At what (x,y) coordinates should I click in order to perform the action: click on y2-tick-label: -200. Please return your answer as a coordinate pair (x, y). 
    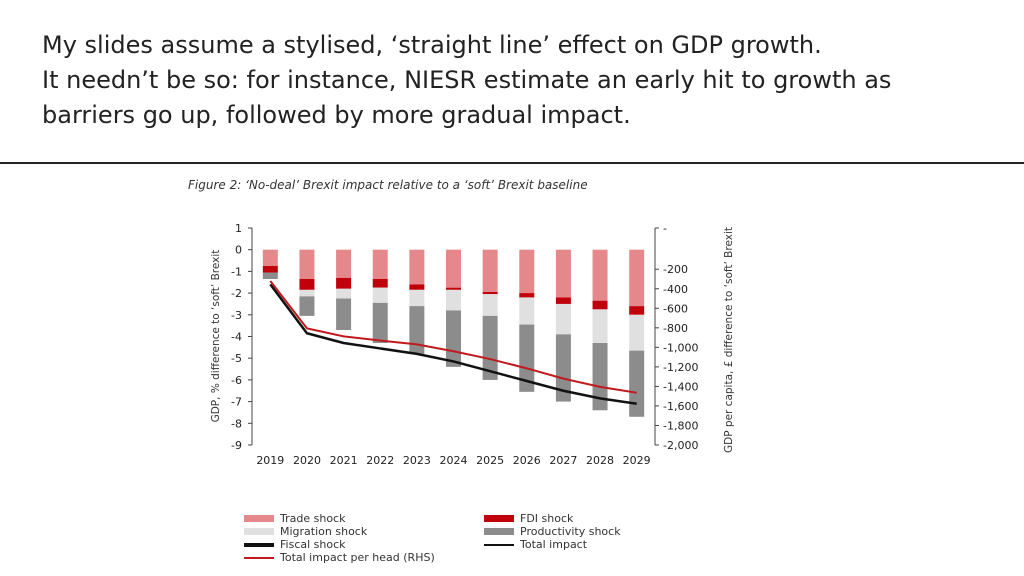
    Looking at the image, I should click on (675, 269).